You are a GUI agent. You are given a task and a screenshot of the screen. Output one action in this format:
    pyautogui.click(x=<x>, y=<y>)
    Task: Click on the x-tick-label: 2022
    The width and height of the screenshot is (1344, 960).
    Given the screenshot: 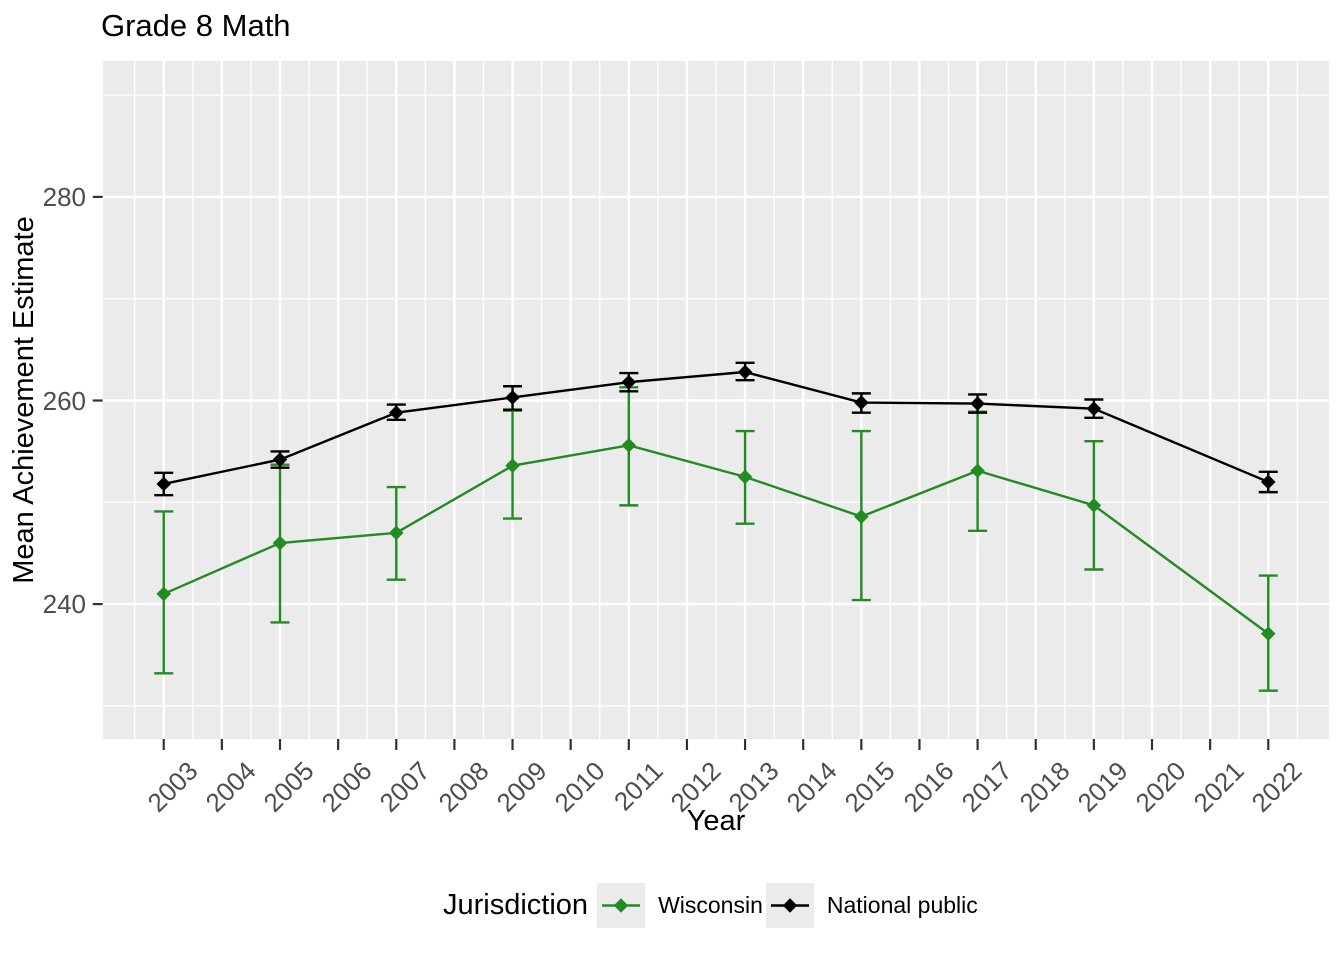 What is the action you would take?
    pyautogui.click(x=1198, y=787)
    